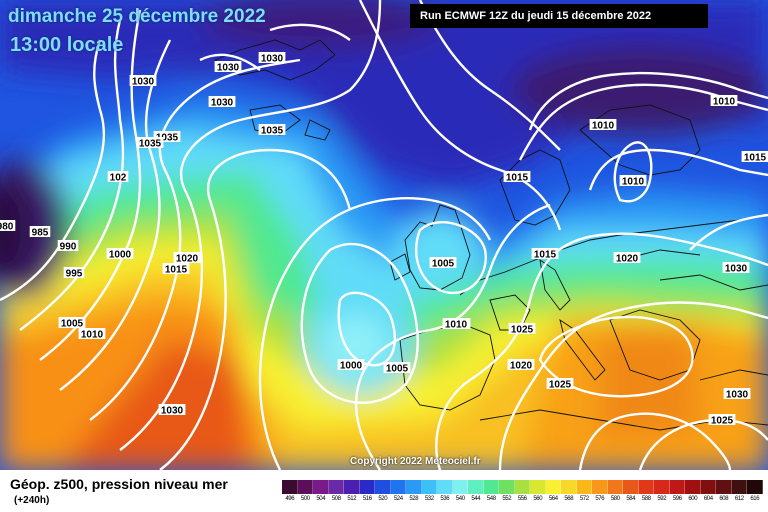 The image size is (768, 512). Describe the element at coordinates (584, 492) in the screenshot. I see `scale-step: 572` at that location.